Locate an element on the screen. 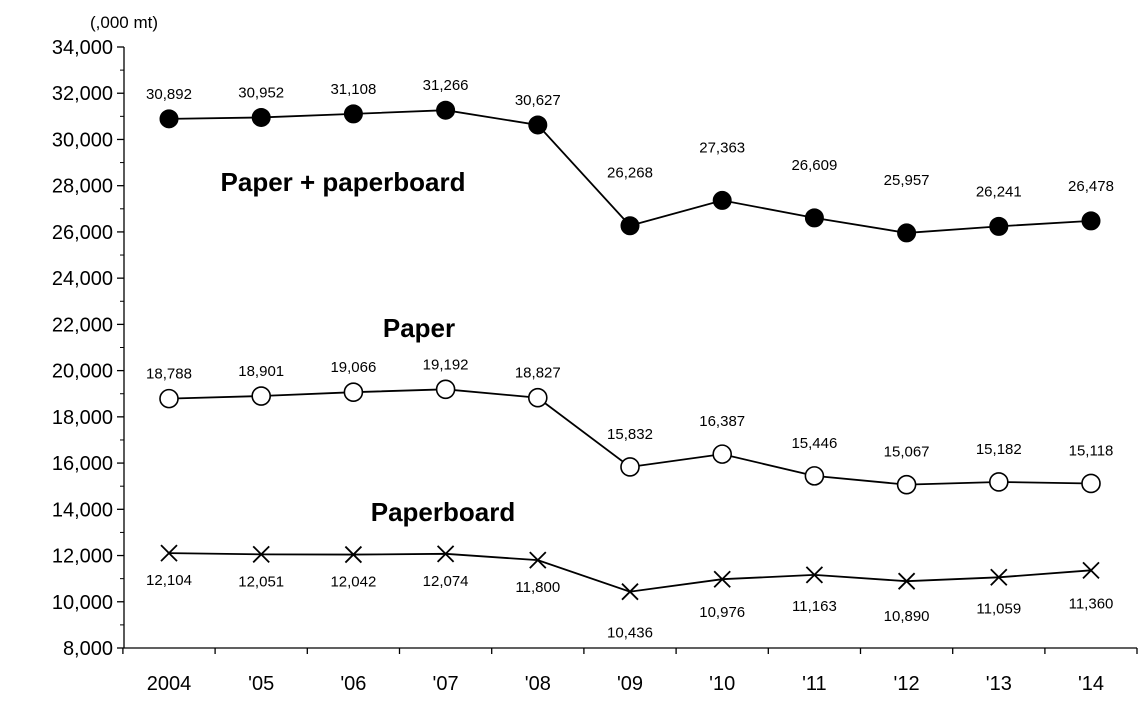  data-label: 19,192 is located at coordinates (446, 364).